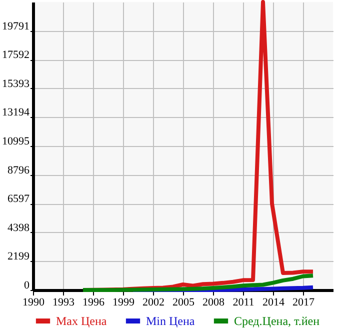  I want to click on x-tick-label: 1990, so click(33, 302).